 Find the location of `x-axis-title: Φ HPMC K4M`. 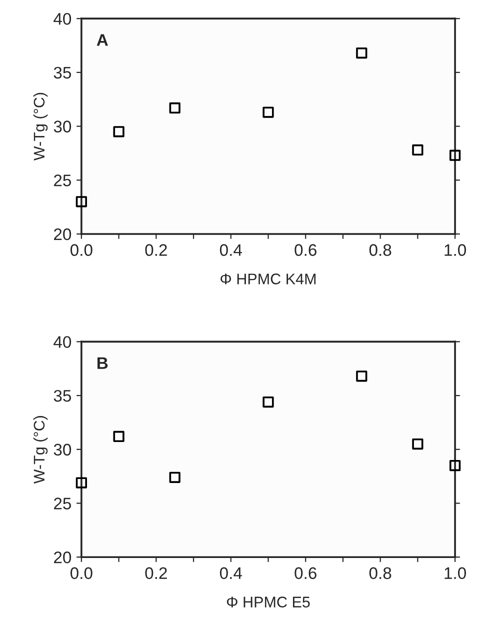

x-axis-title: Φ HPMC K4M is located at coordinates (268, 279).